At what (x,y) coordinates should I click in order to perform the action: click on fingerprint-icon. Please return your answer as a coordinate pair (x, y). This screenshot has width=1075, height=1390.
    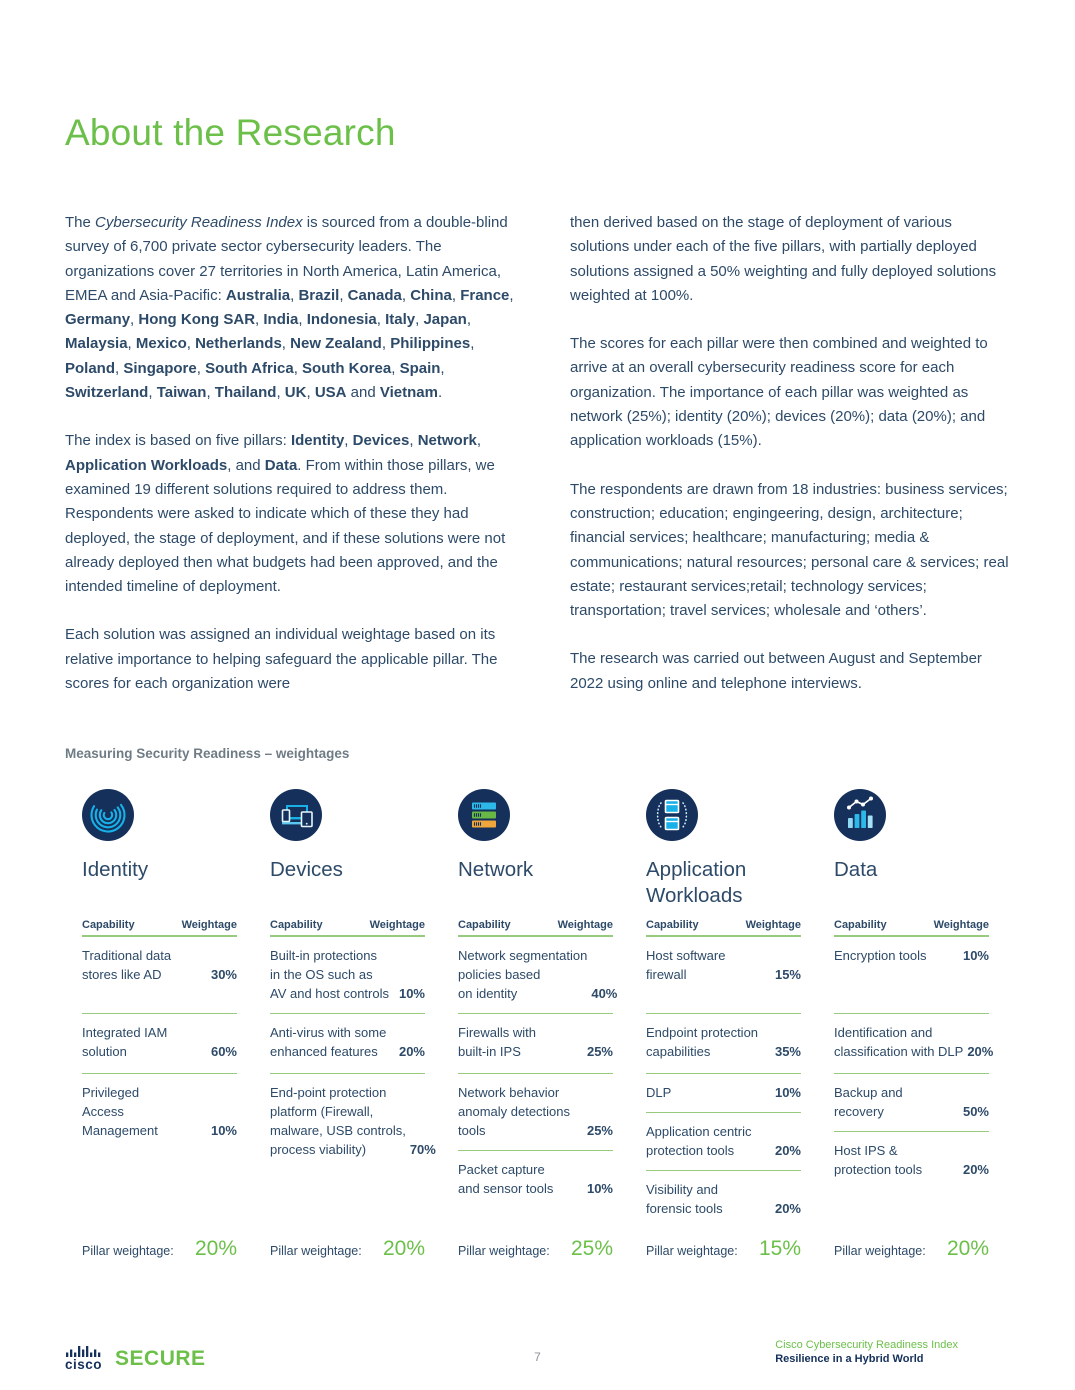
    Looking at the image, I should click on (108, 815).